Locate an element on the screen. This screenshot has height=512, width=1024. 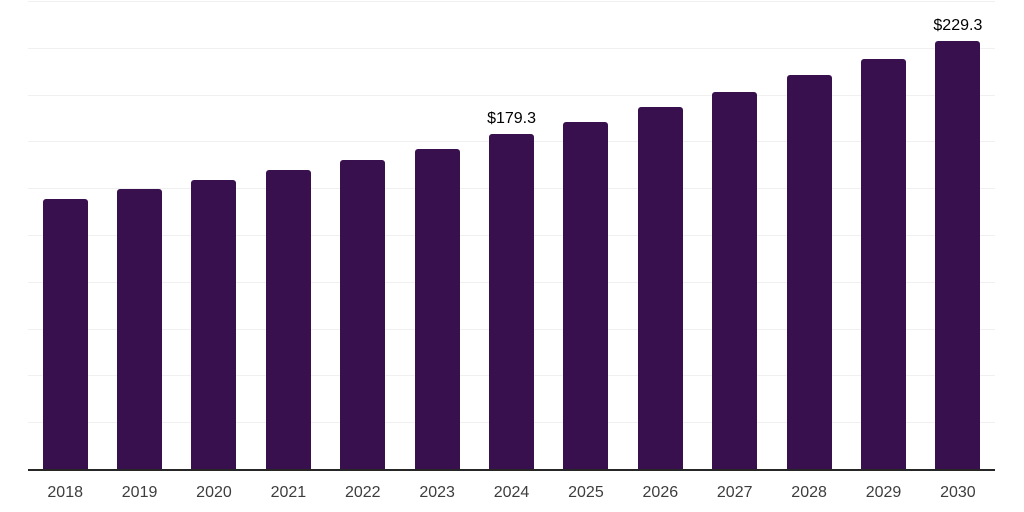
bar-slot-2022 is located at coordinates (363, 236).